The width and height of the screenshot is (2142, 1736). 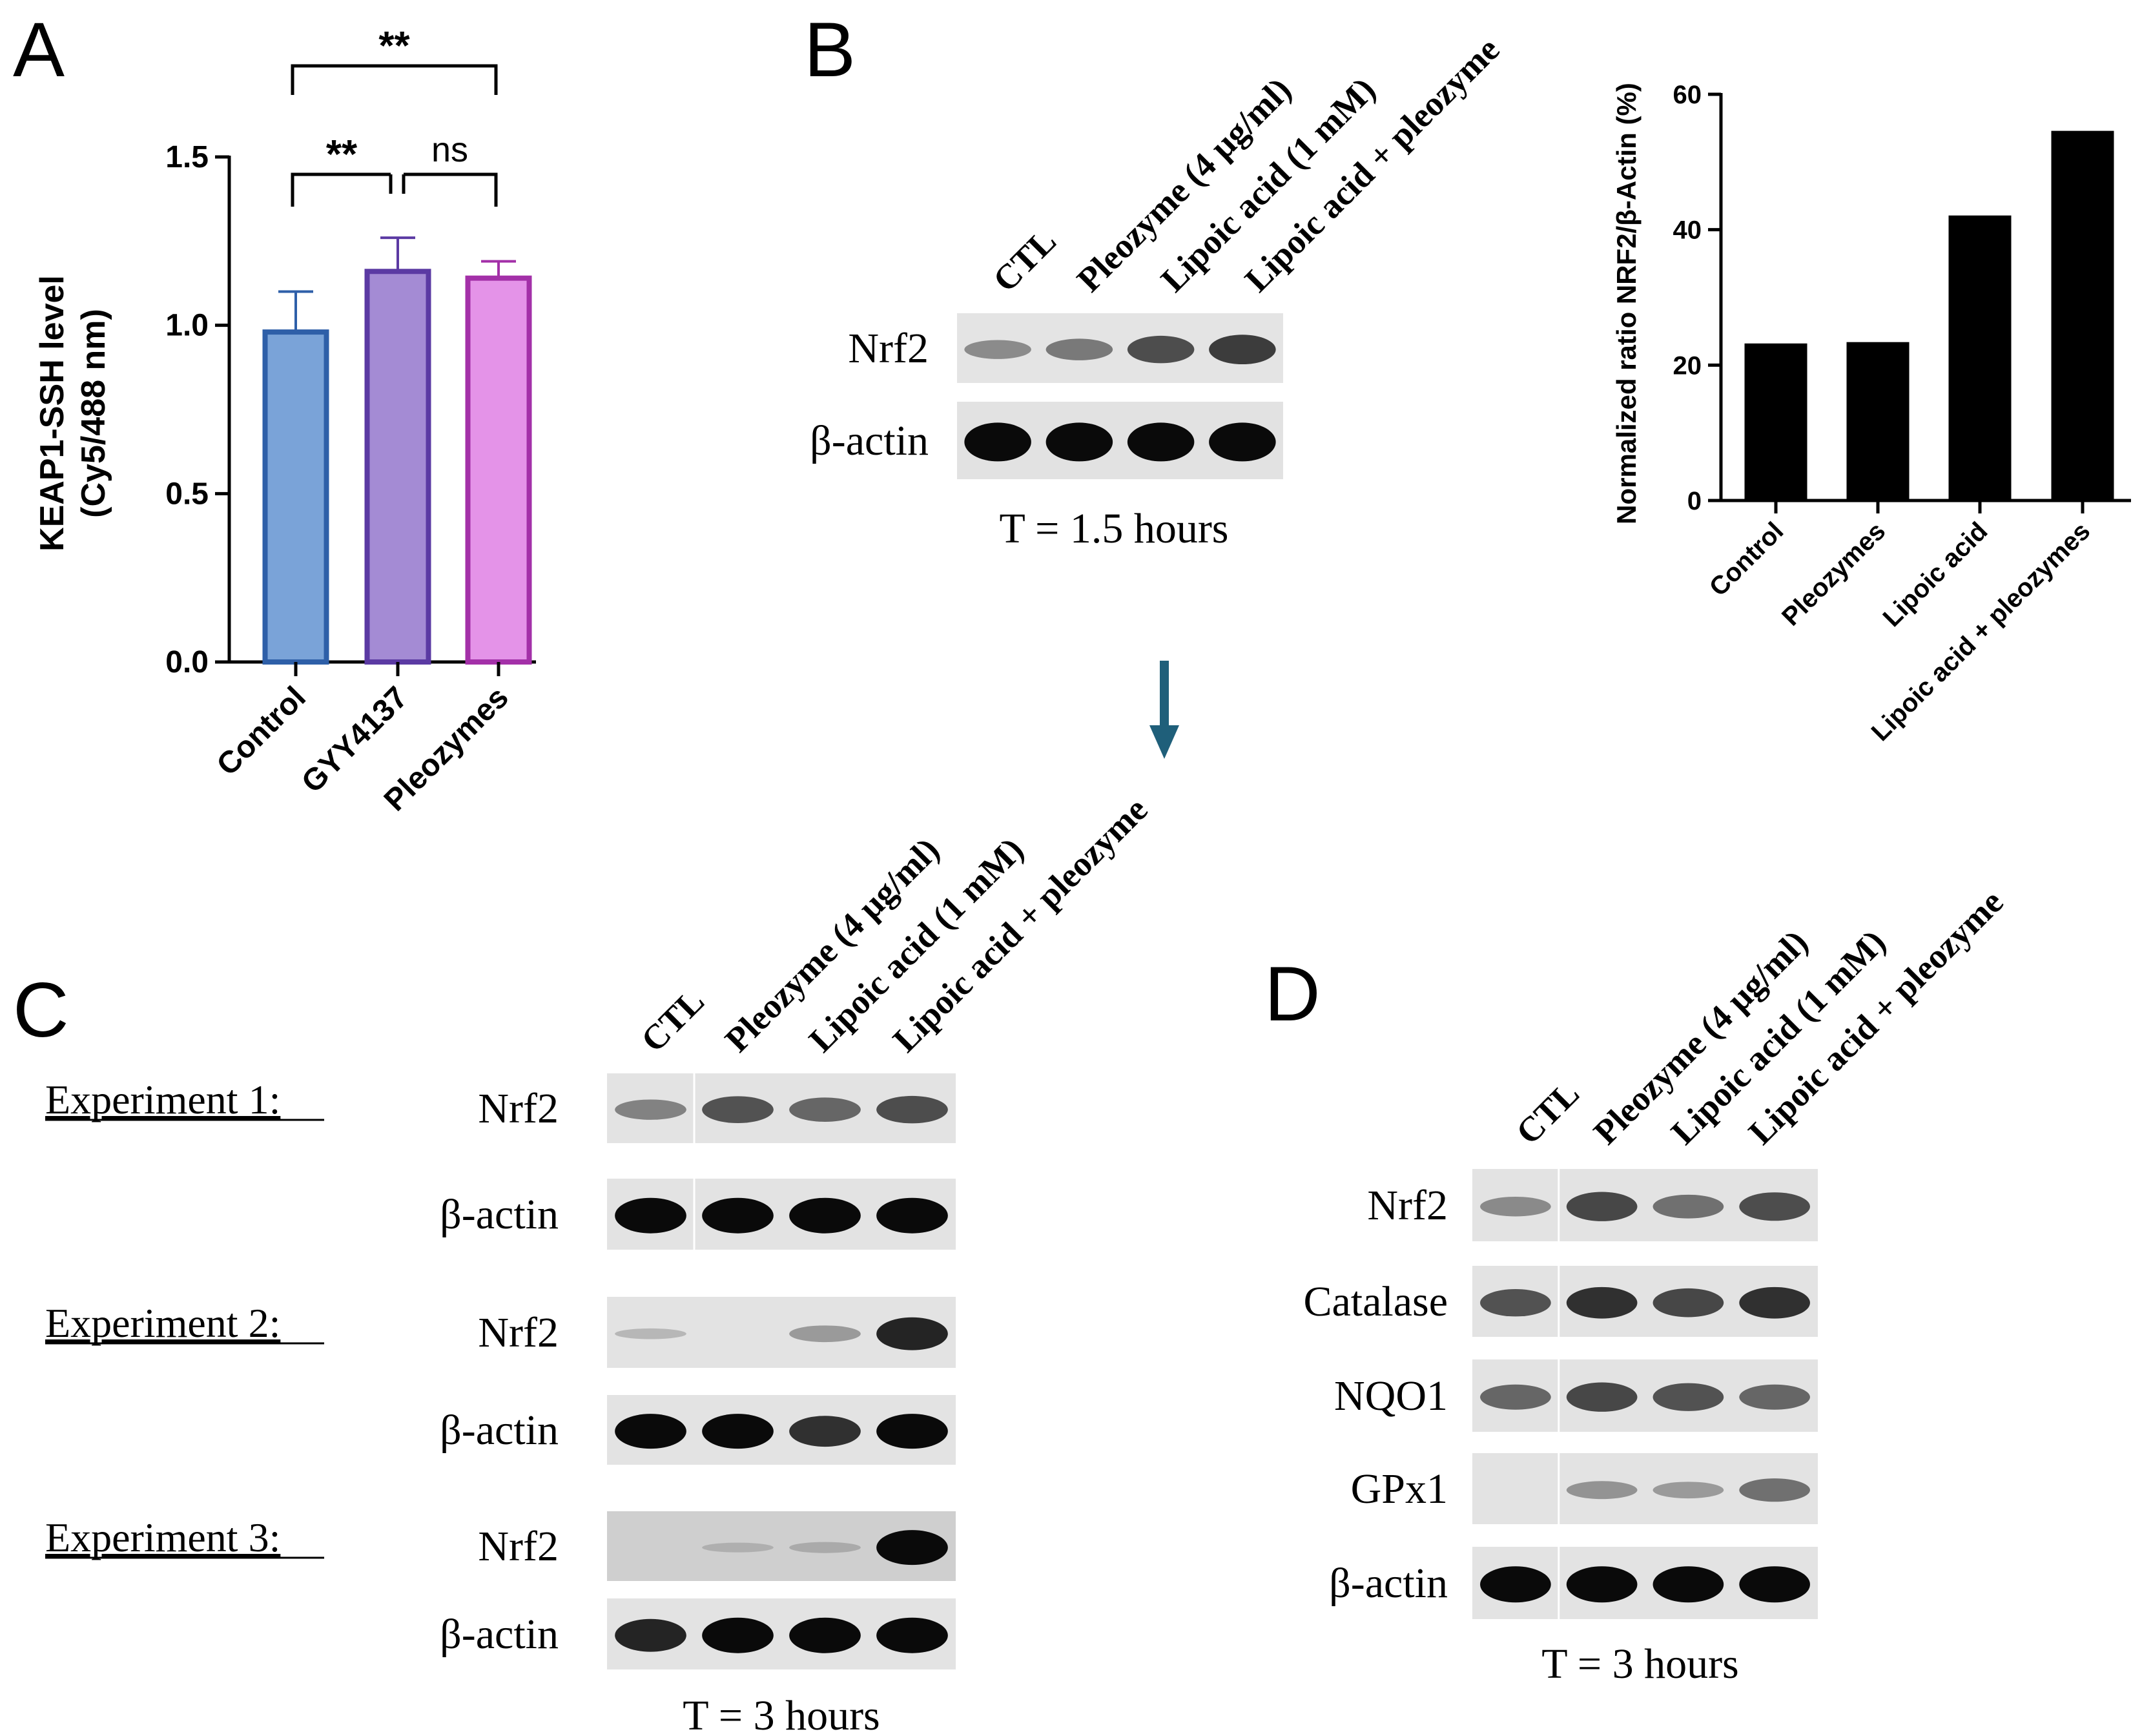 What do you see at coordinates (187, 157) in the screenshot?
I see `y-tick-label: 1.5` at bounding box center [187, 157].